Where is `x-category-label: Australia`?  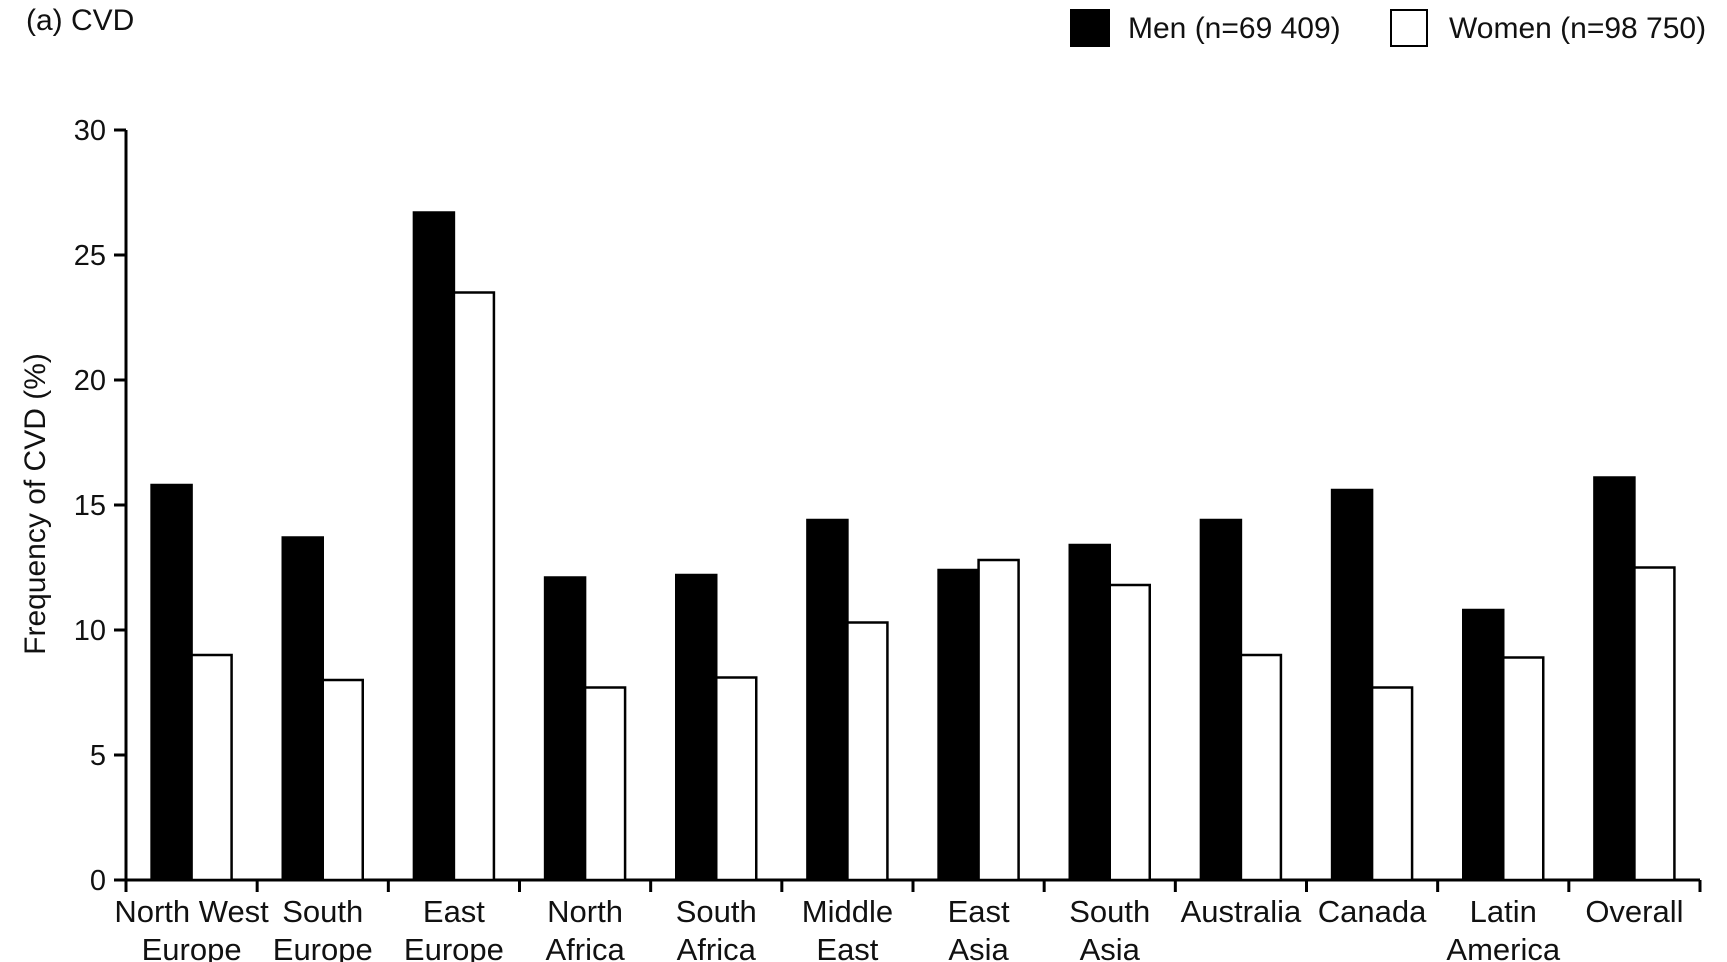 x-category-label: Australia is located at coordinates (1241, 911).